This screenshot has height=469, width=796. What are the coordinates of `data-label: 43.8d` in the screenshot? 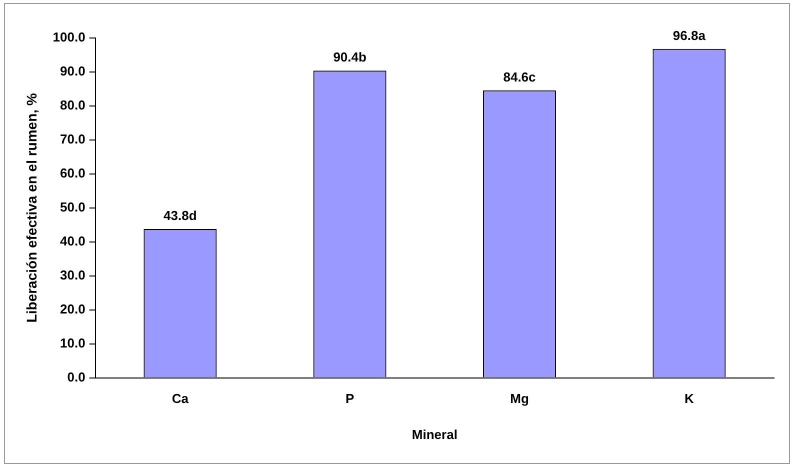 It's located at (180, 216).